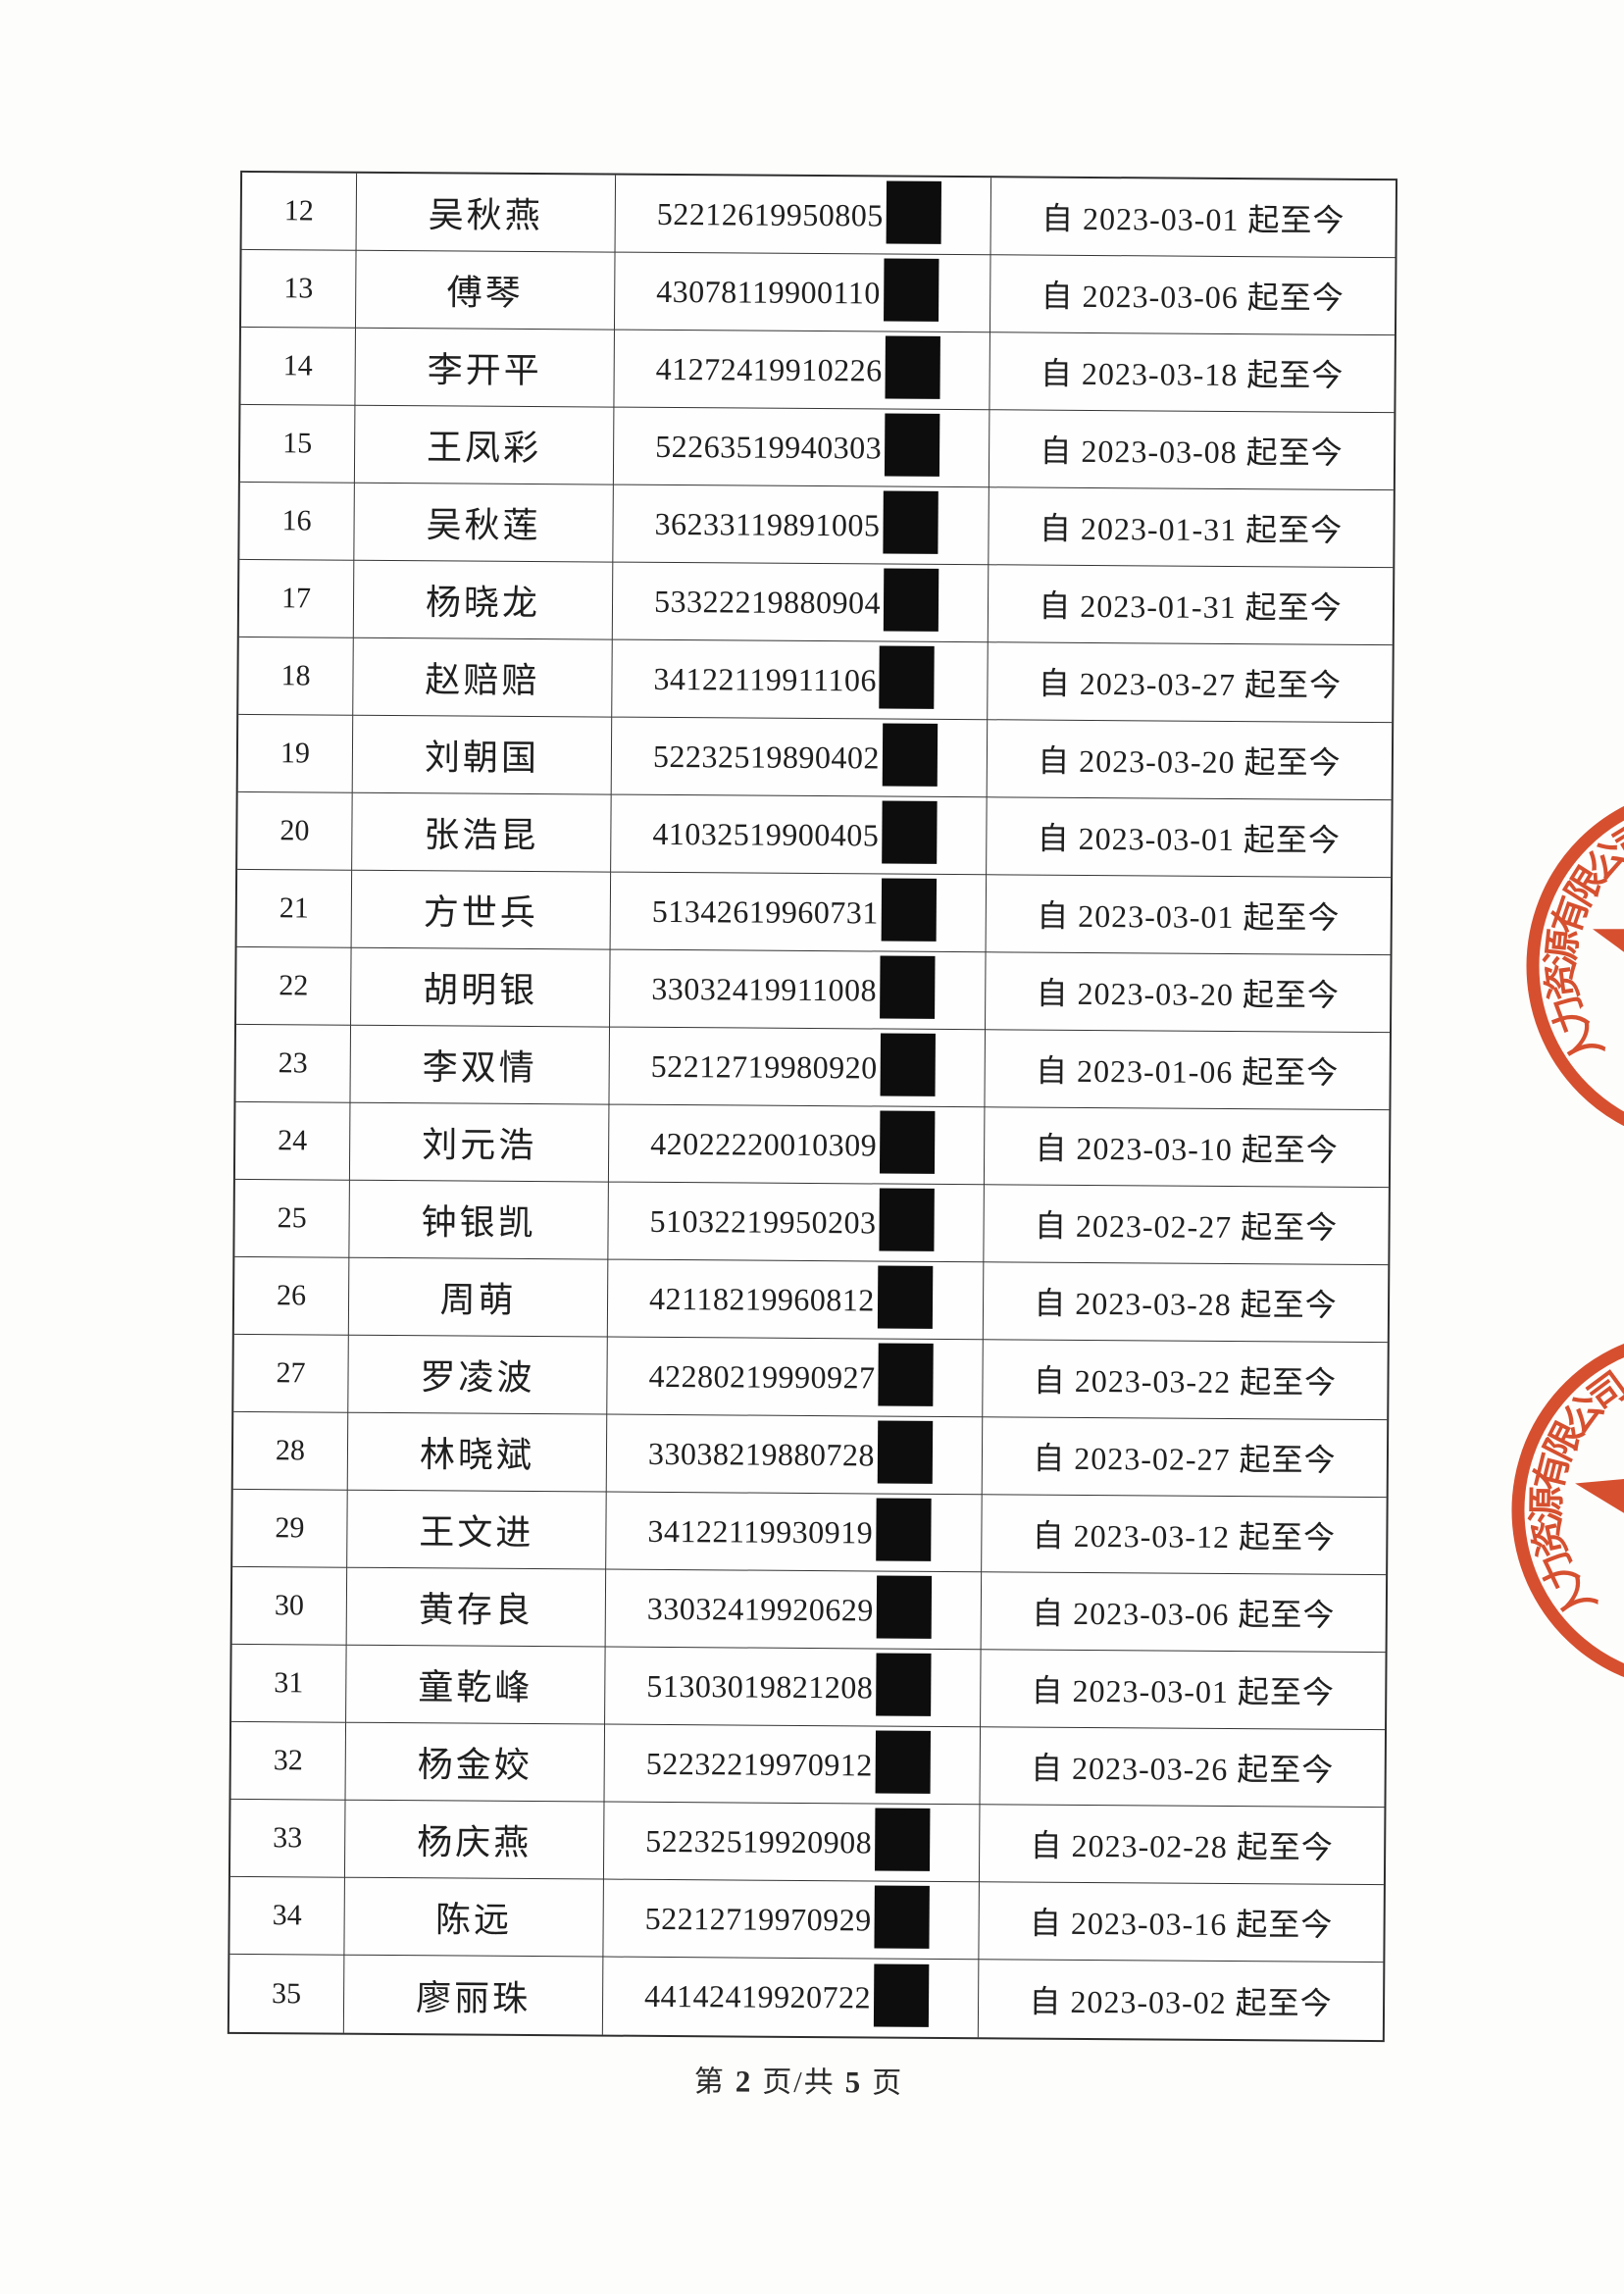 The width and height of the screenshot is (1624, 2294). I want to click on person-name-cell: 吴秋燕, so click(486, 213).